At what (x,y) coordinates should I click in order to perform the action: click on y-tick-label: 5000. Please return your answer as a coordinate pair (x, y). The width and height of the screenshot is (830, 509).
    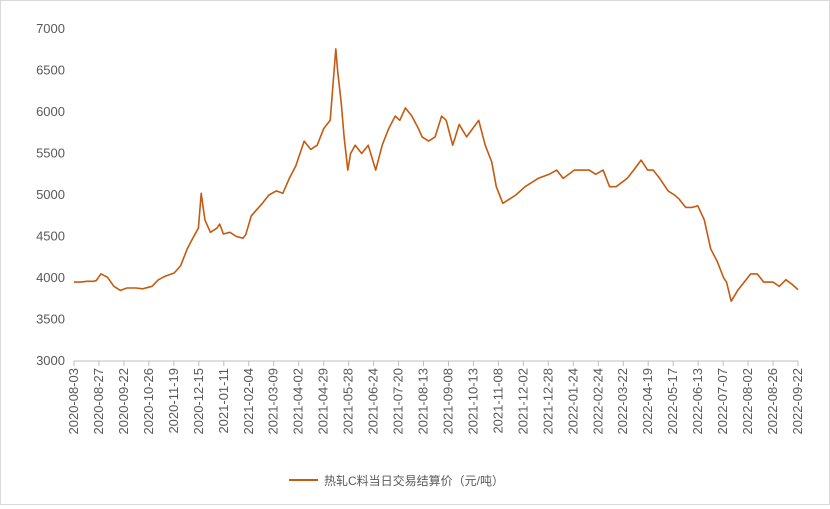
    Looking at the image, I should click on (50, 194).